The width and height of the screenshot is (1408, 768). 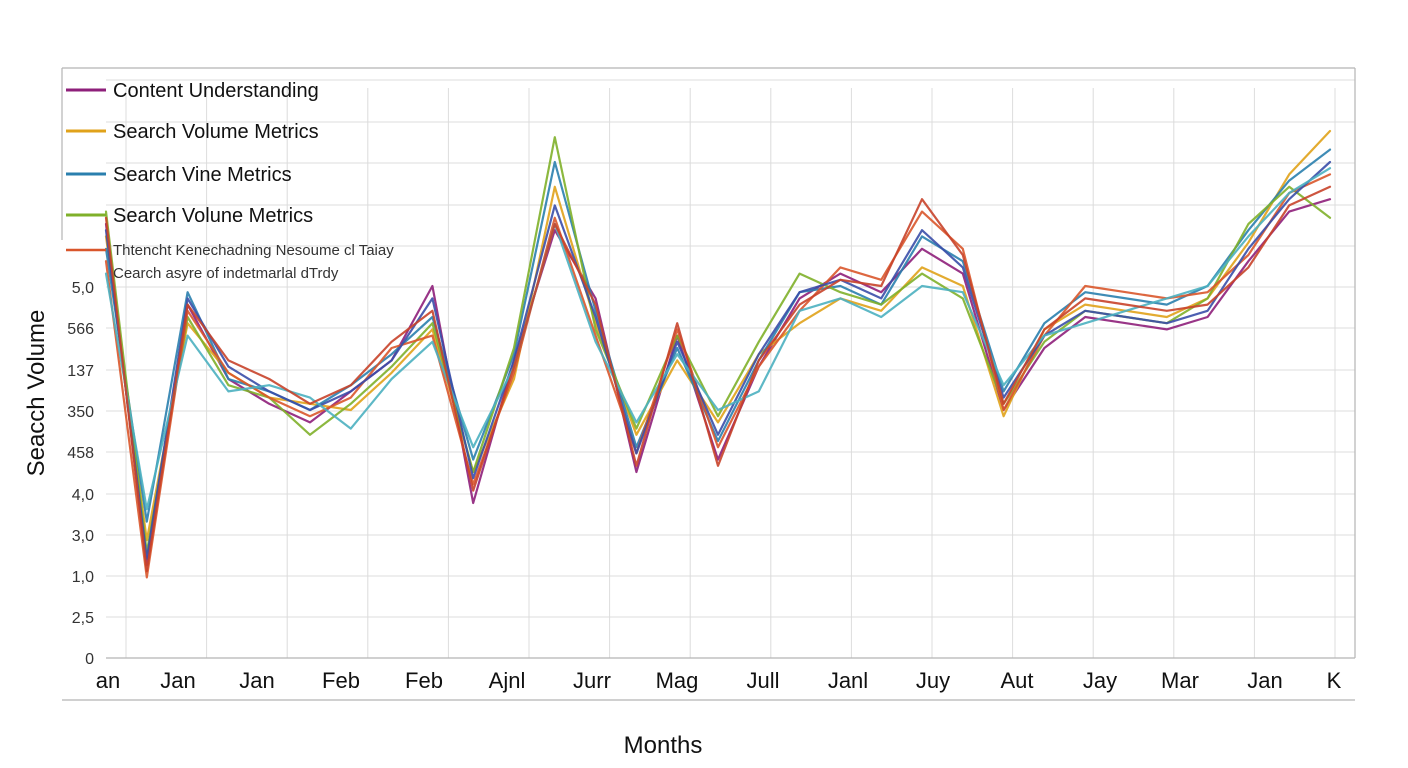 What do you see at coordinates (83, 495) in the screenshot?
I see `y-tick-label: 4,0` at bounding box center [83, 495].